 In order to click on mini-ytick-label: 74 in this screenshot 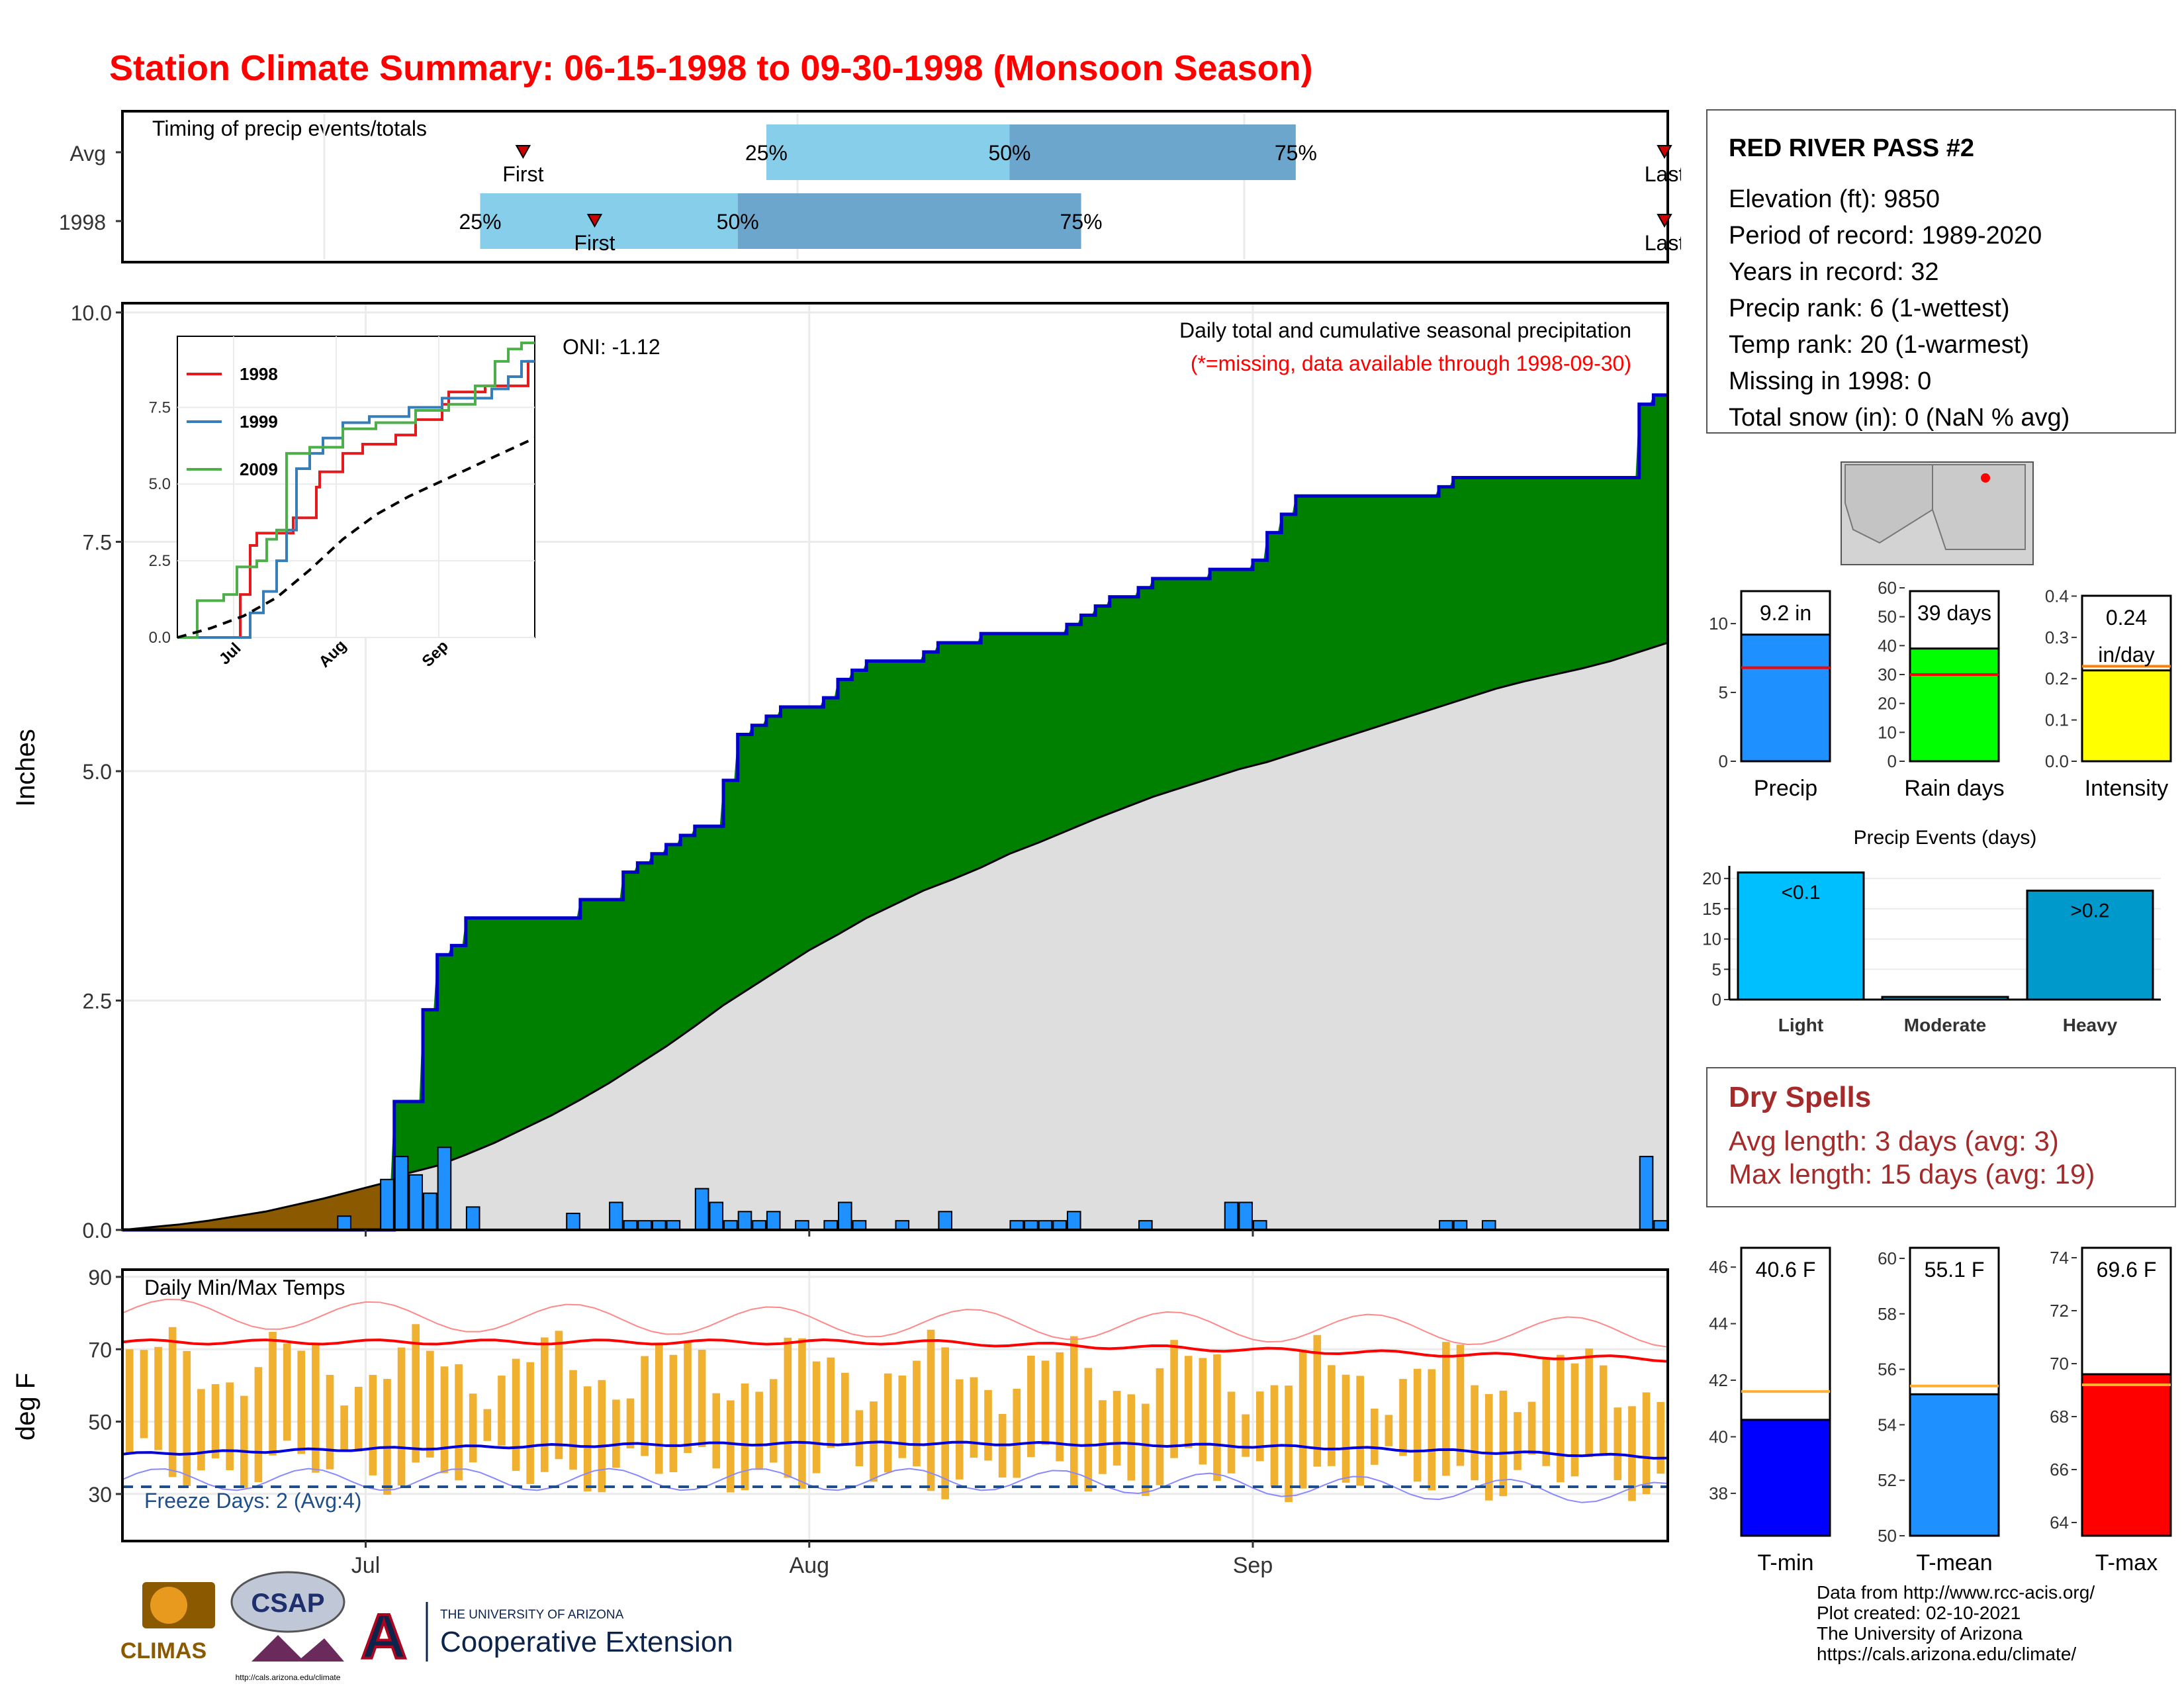, I will do `click(2059, 1258)`.